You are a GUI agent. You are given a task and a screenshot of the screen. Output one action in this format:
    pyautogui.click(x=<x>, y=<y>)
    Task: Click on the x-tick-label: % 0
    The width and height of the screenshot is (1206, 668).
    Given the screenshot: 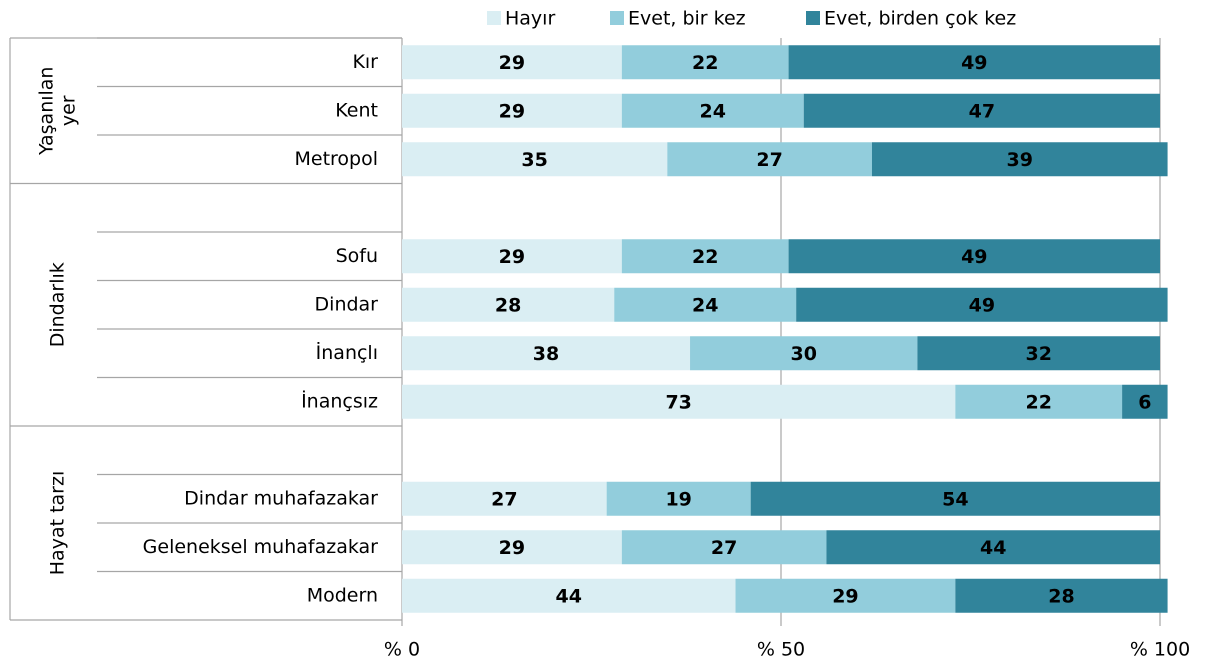 What is the action you would take?
    pyautogui.click(x=402, y=650)
    